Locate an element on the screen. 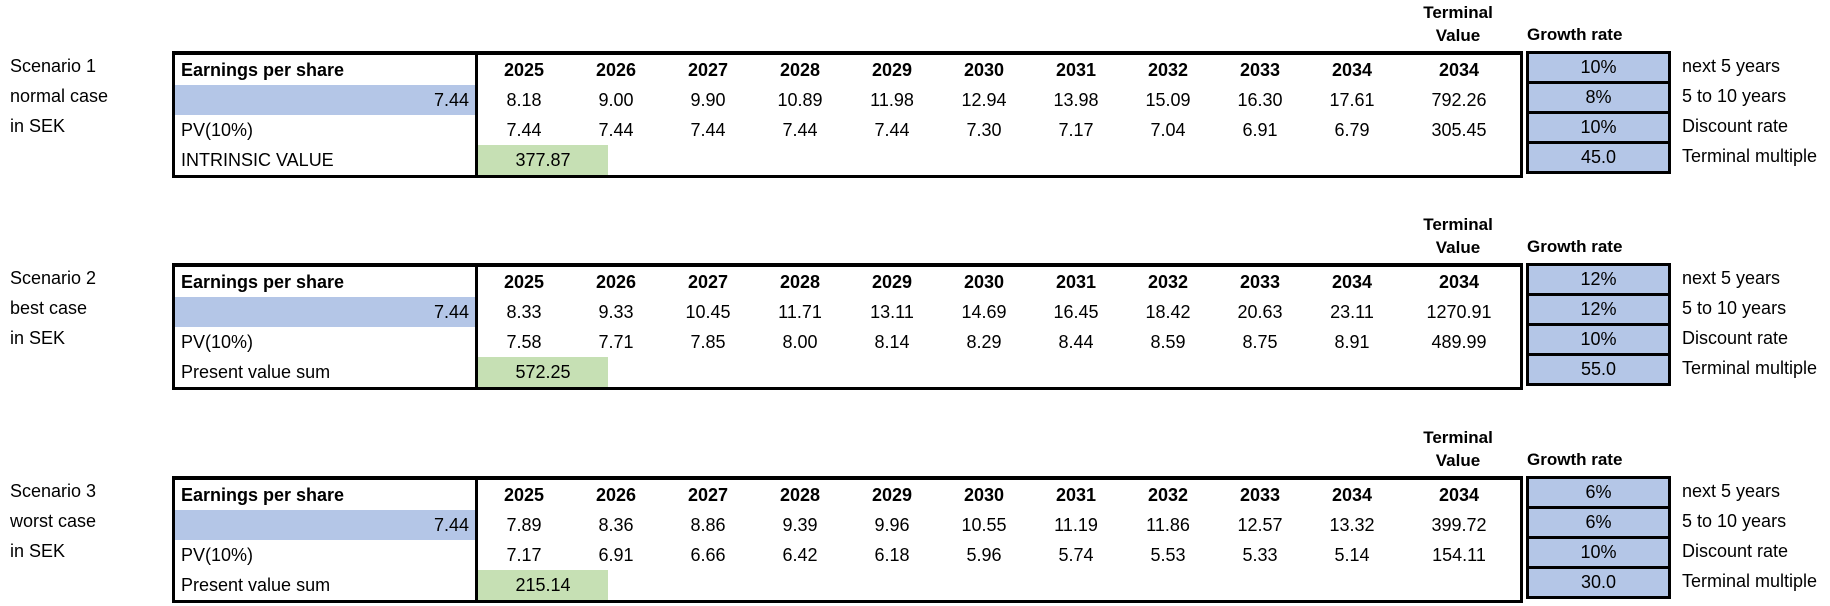 The height and width of the screenshot is (606, 1830). terminal-value-header-line1: Terminal is located at coordinates (1458, 437).